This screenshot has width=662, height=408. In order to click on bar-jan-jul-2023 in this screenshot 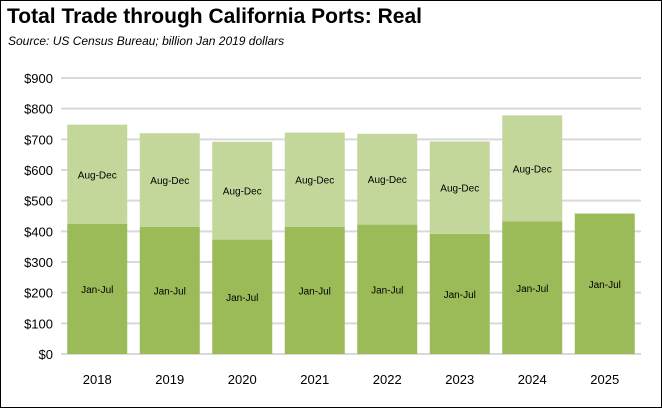, I will do `click(459, 293)`.